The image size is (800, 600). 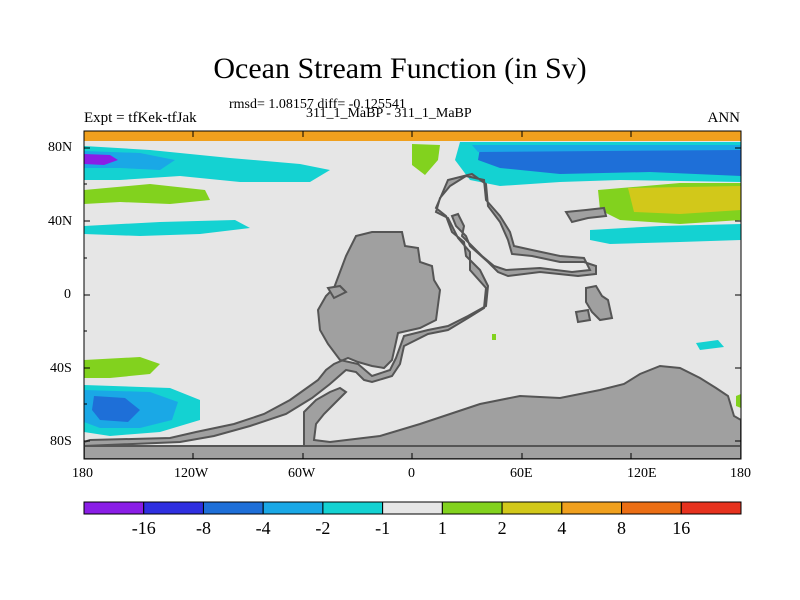 What do you see at coordinates (337, 292) in the screenshot?
I see `small-island` at bounding box center [337, 292].